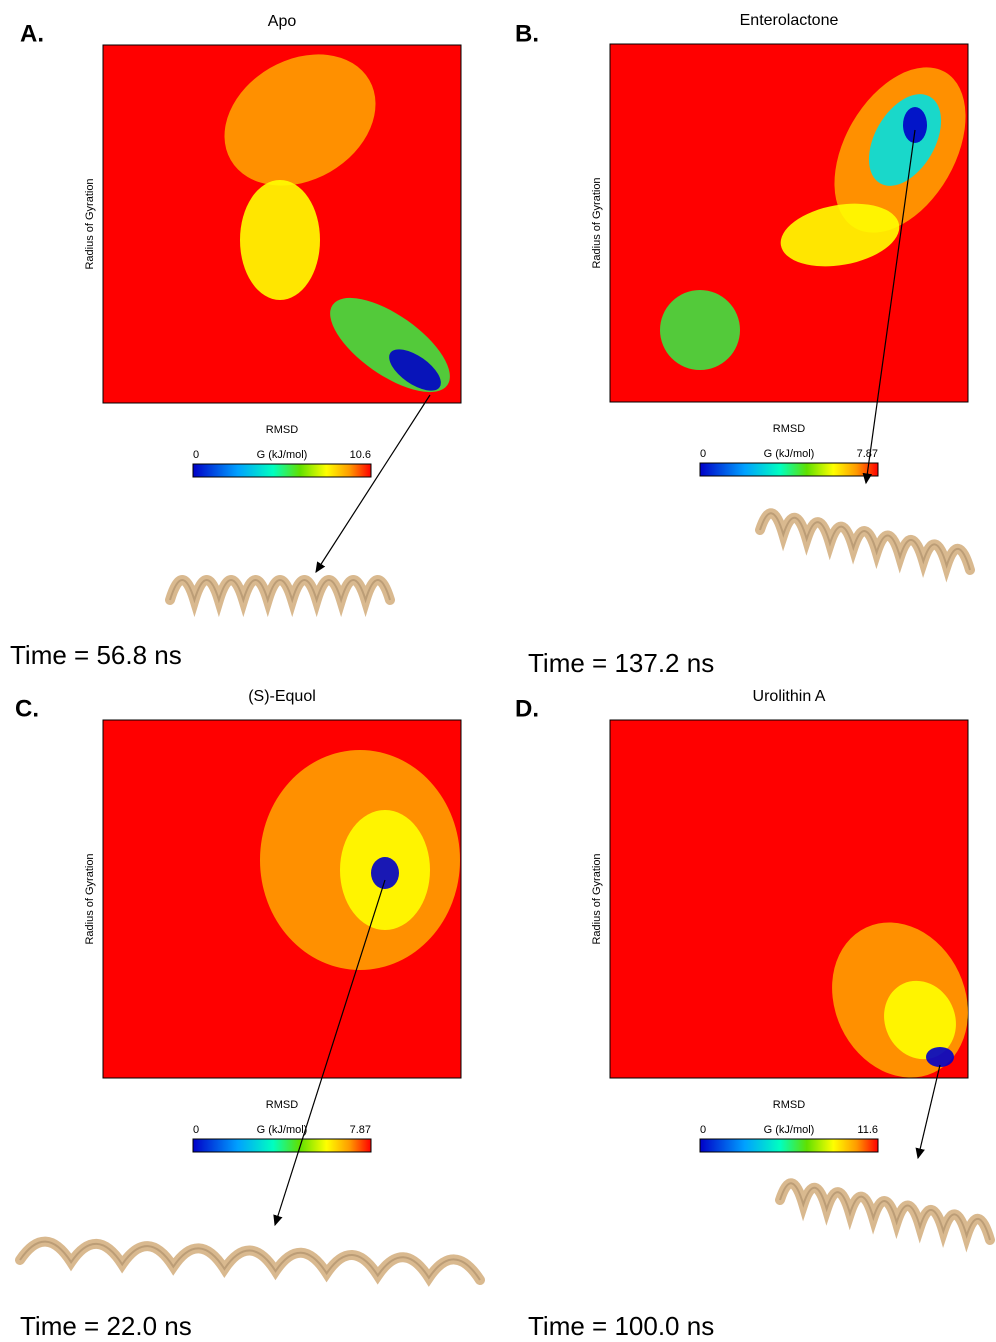  Describe the element at coordinates (621, 1326) in the screenshot. I see `time-caption: Time = 100.0 ns` at that location.